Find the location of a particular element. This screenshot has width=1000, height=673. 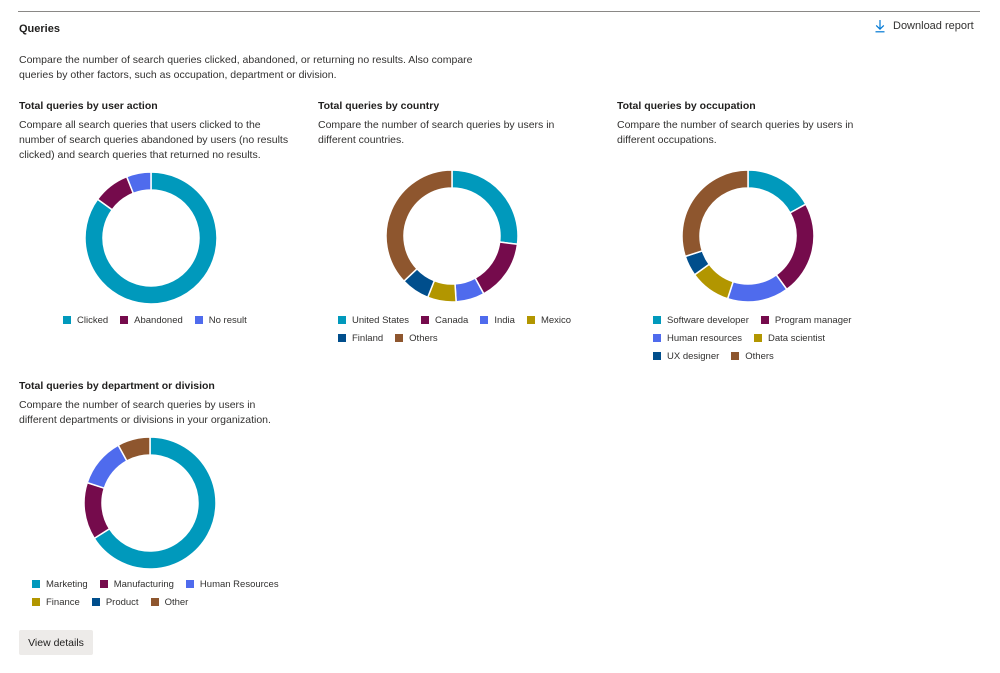

download-report-button: Download report is located at coordinates (924, 26).